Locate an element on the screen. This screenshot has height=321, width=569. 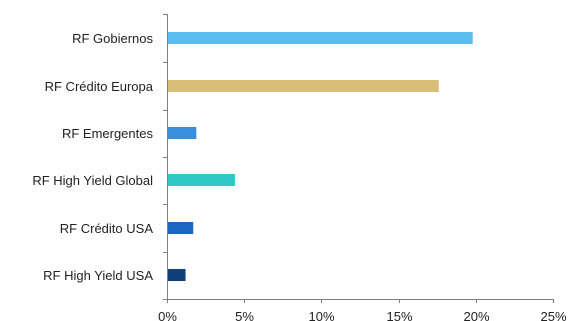
category-label-1: RF Crédito Europa is located at coordinates (99, 86).